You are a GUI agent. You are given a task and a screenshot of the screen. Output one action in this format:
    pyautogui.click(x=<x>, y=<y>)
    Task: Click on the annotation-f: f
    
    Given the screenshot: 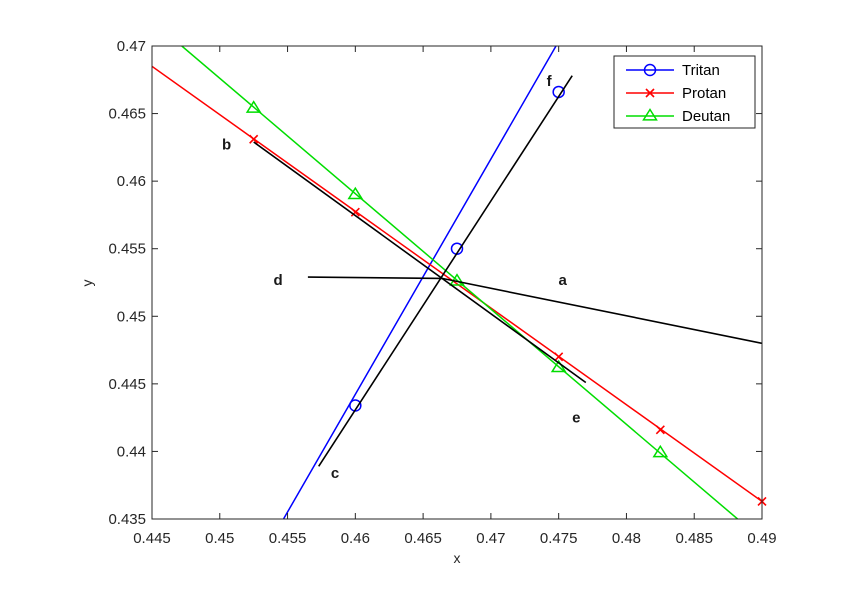 What is the action you would take?
    pyautogui.click(x=550, y=81)
    